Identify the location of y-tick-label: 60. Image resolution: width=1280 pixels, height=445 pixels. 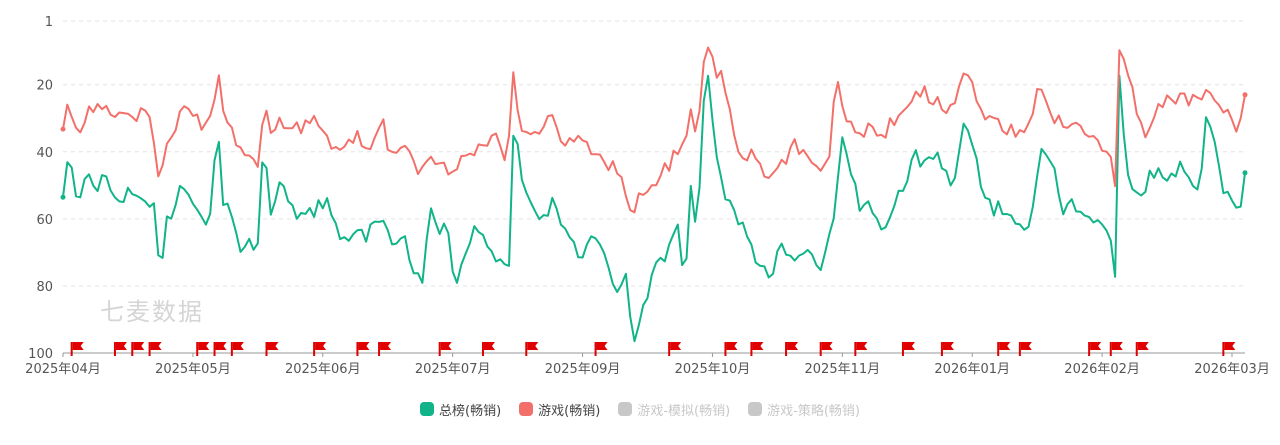
(44, 220).